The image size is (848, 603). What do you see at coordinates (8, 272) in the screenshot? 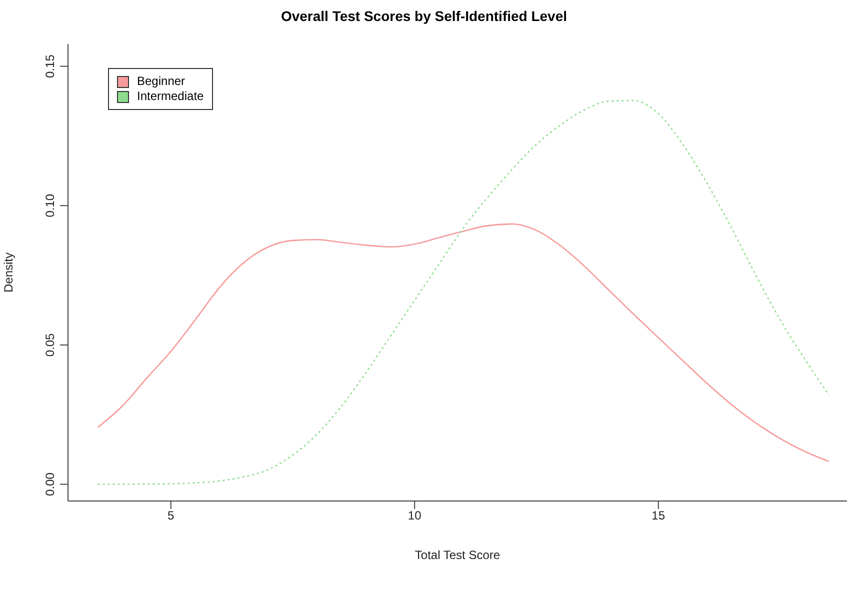
I see `y-axis-title: Density` at bounding box center [8, 272].